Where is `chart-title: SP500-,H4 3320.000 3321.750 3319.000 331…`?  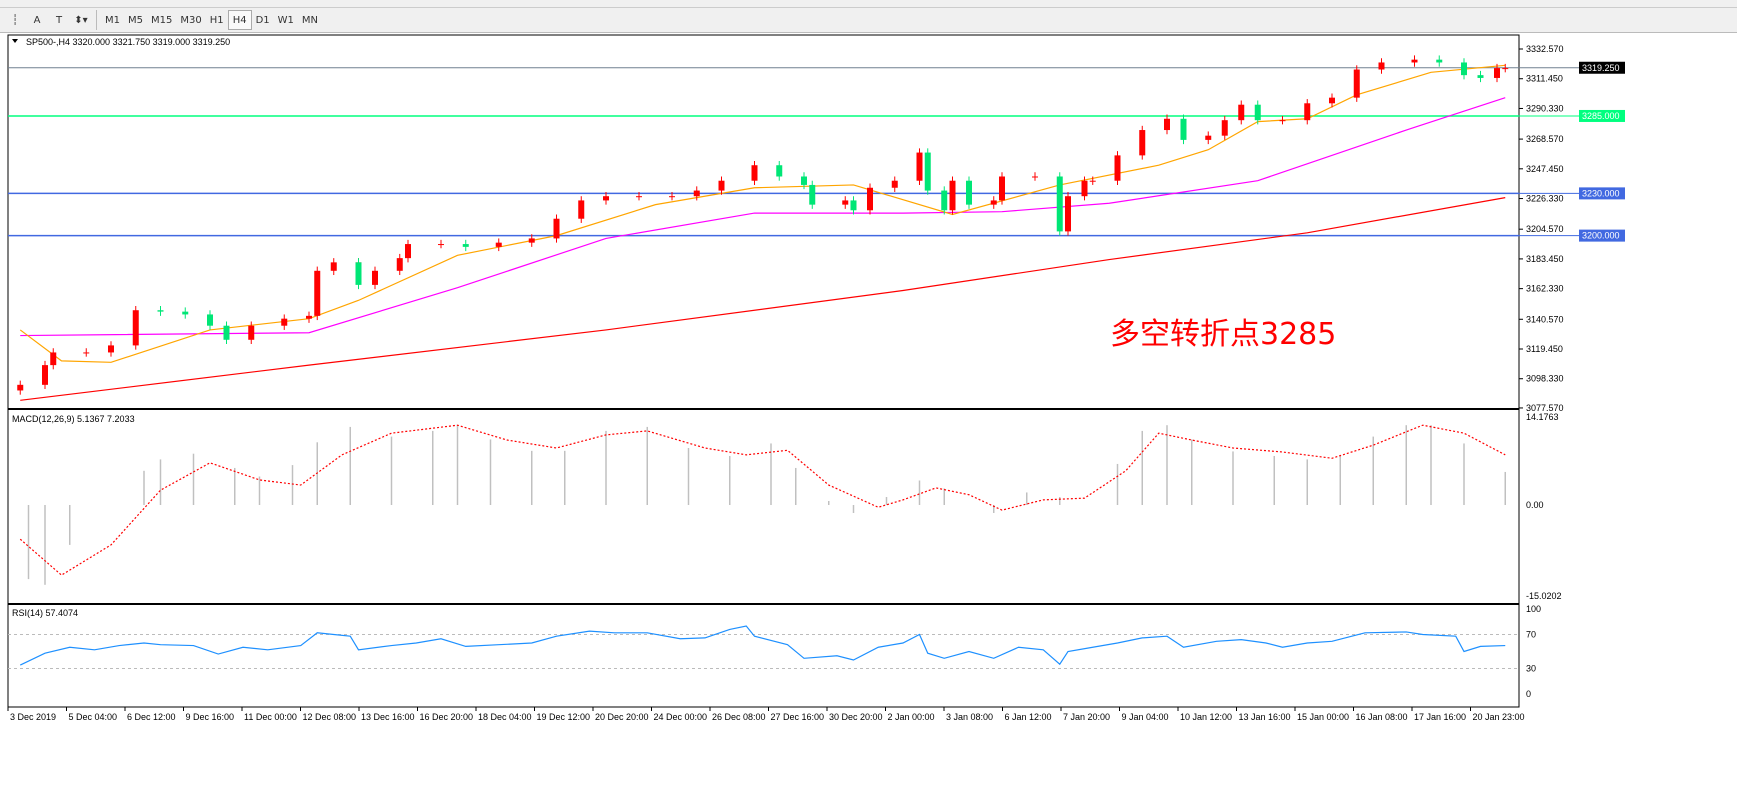 chart-title: SP500-,H4 3320.000 3321.750 3319.000 331… is located at coordinates (128, 42).